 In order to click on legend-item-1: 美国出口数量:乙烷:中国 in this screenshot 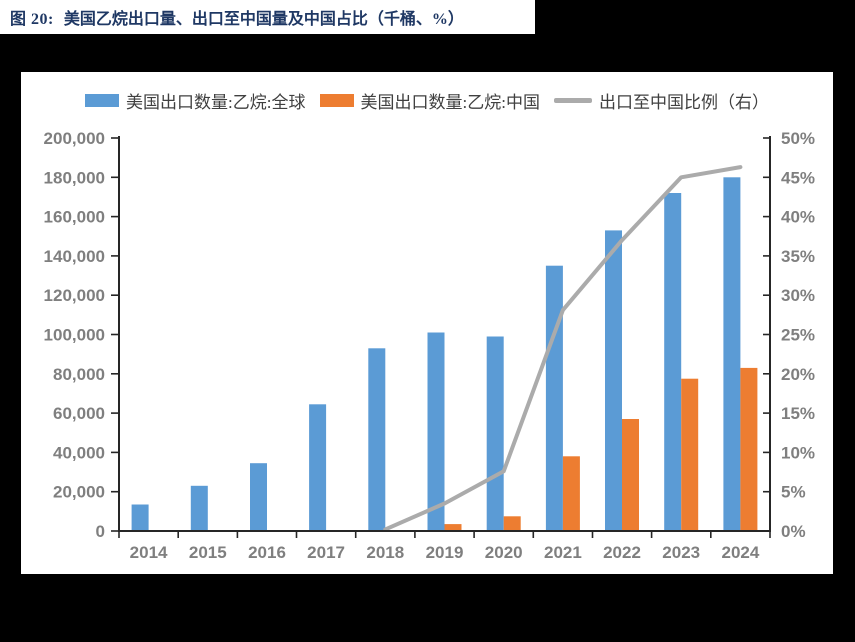, I will do `click(429, 100)`.